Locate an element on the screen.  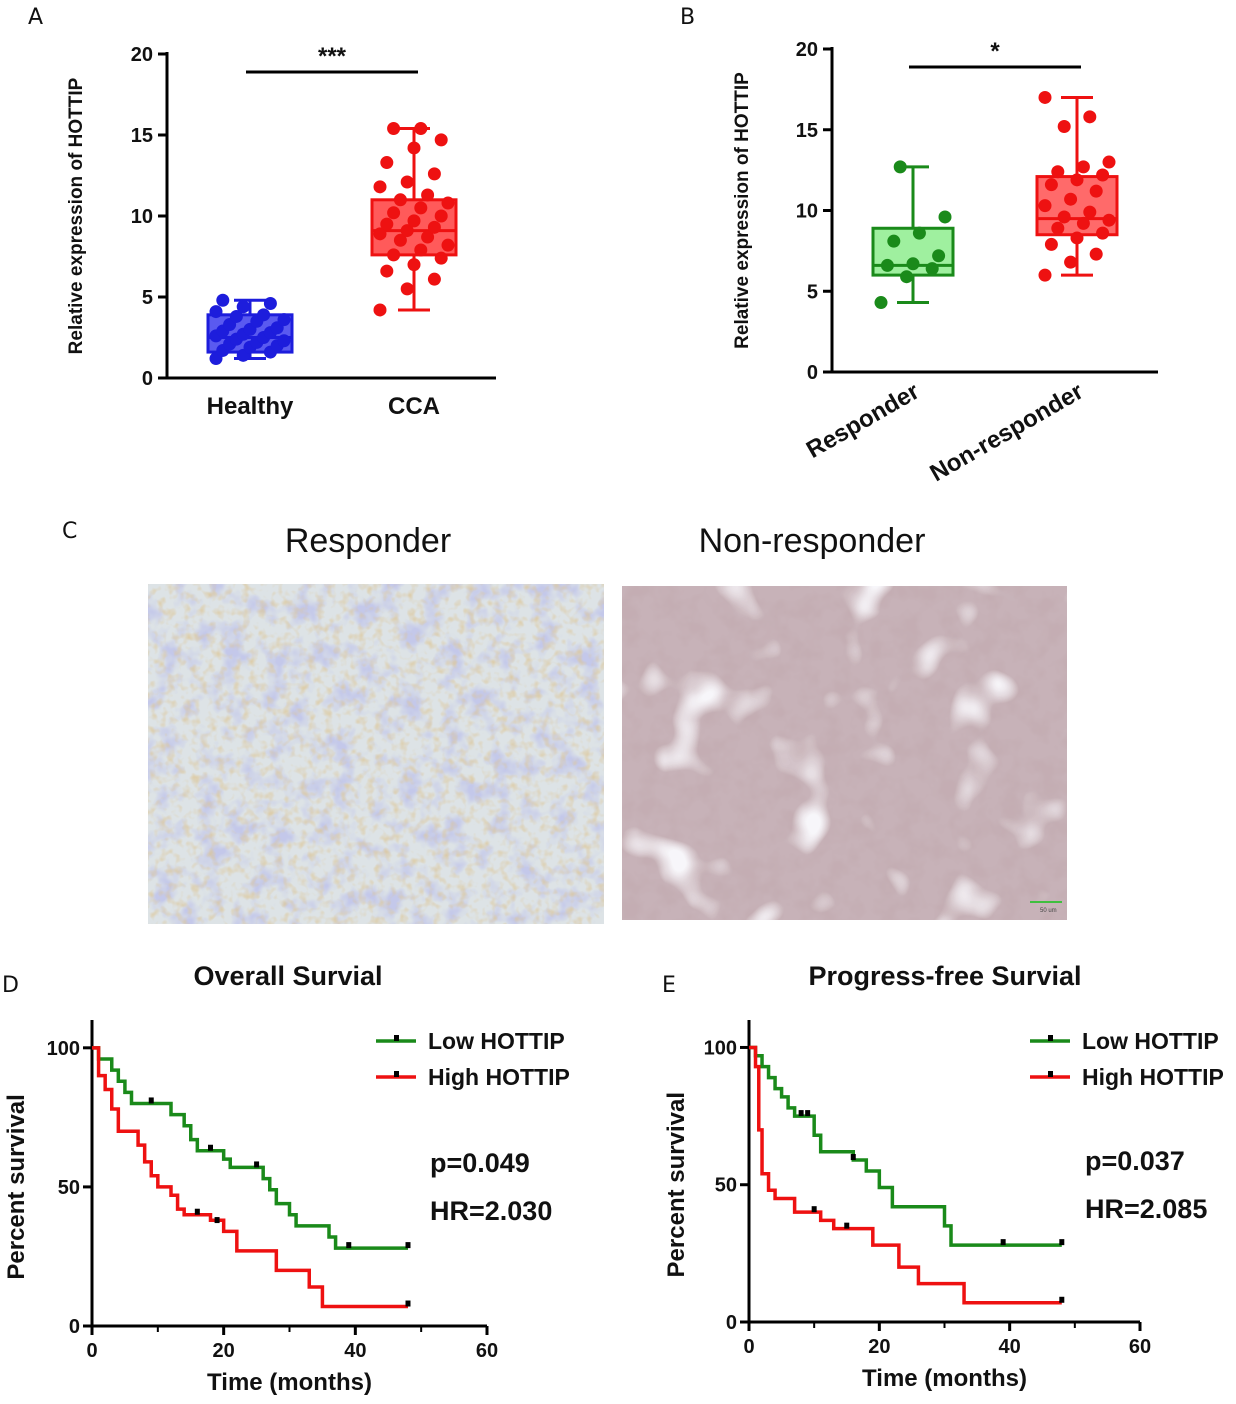
category-label: Healthy is located at coordinates (250, 406).